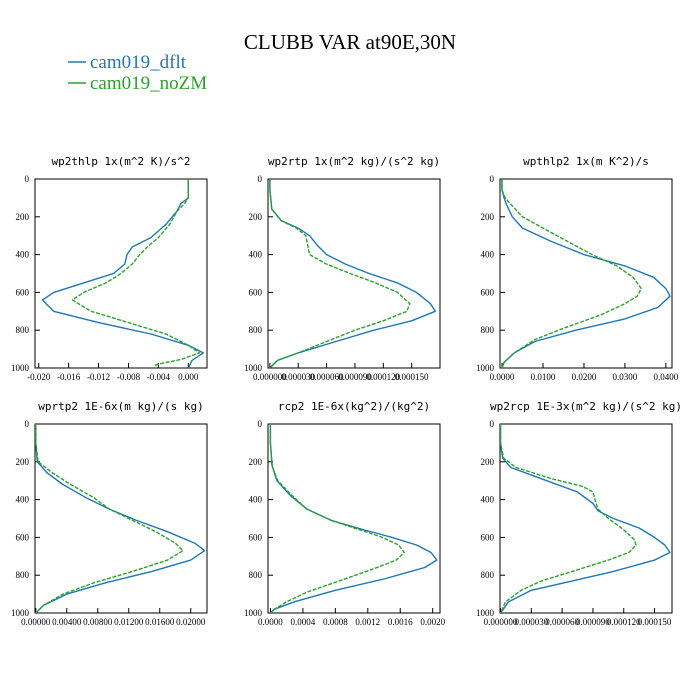 The height and width of the screenshot is (700, 700). I want to click on x-tick-label: 0.00000, so click(36, 622).